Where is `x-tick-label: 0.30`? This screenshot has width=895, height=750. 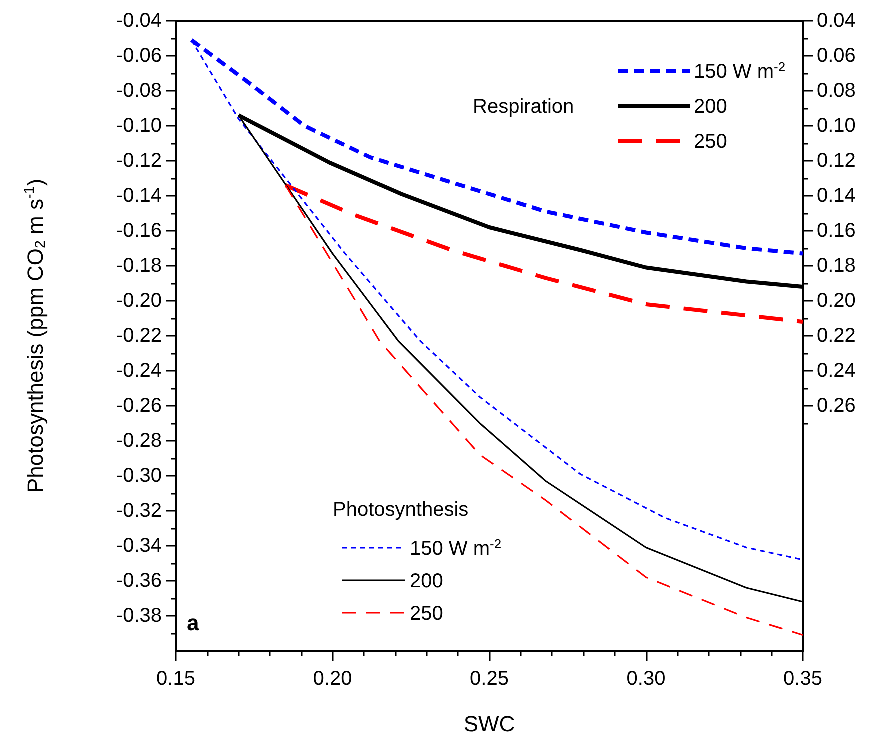
x-tick-label: 0.30 is located at coordinates (646, 679).